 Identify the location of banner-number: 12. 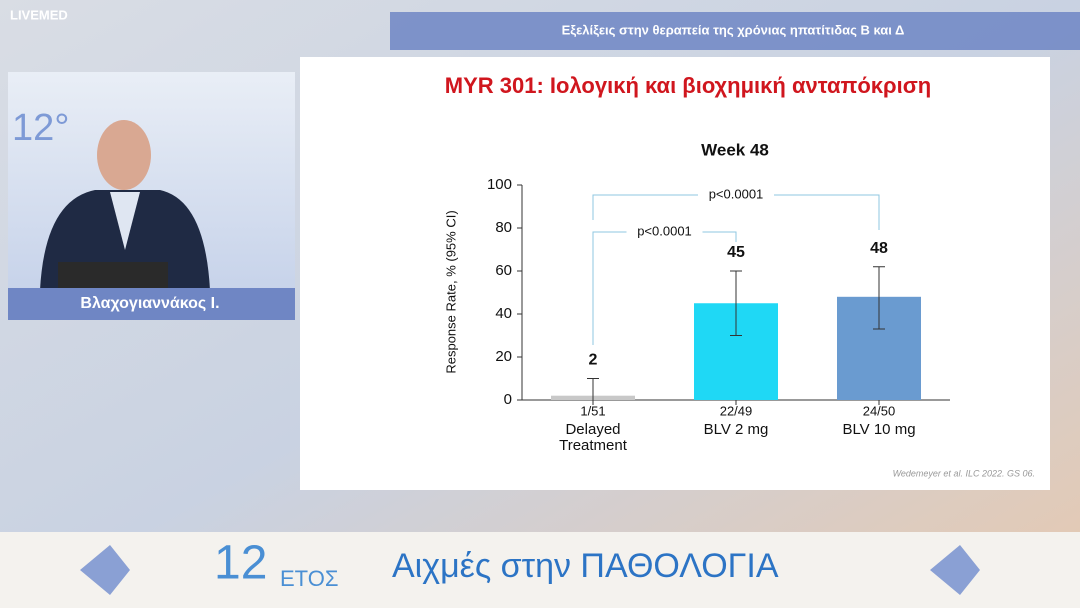
(240, 563).